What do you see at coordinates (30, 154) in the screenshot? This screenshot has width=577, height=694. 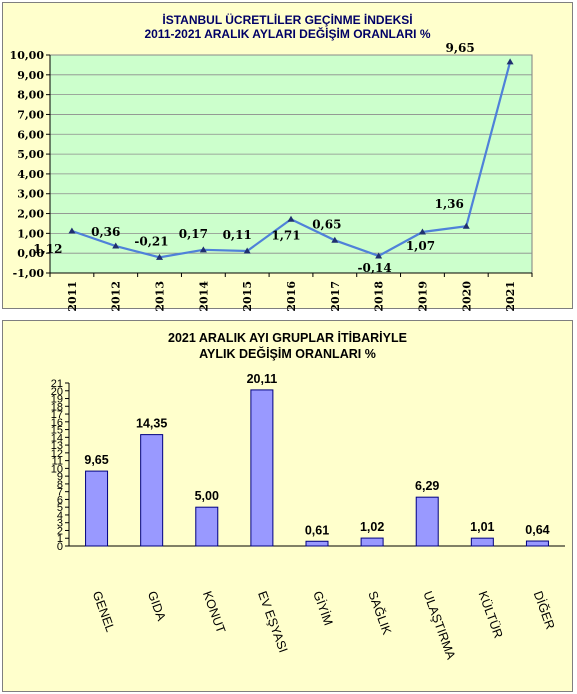 I see `y-tick-label: 5,00` at bounding box center [30, 154].